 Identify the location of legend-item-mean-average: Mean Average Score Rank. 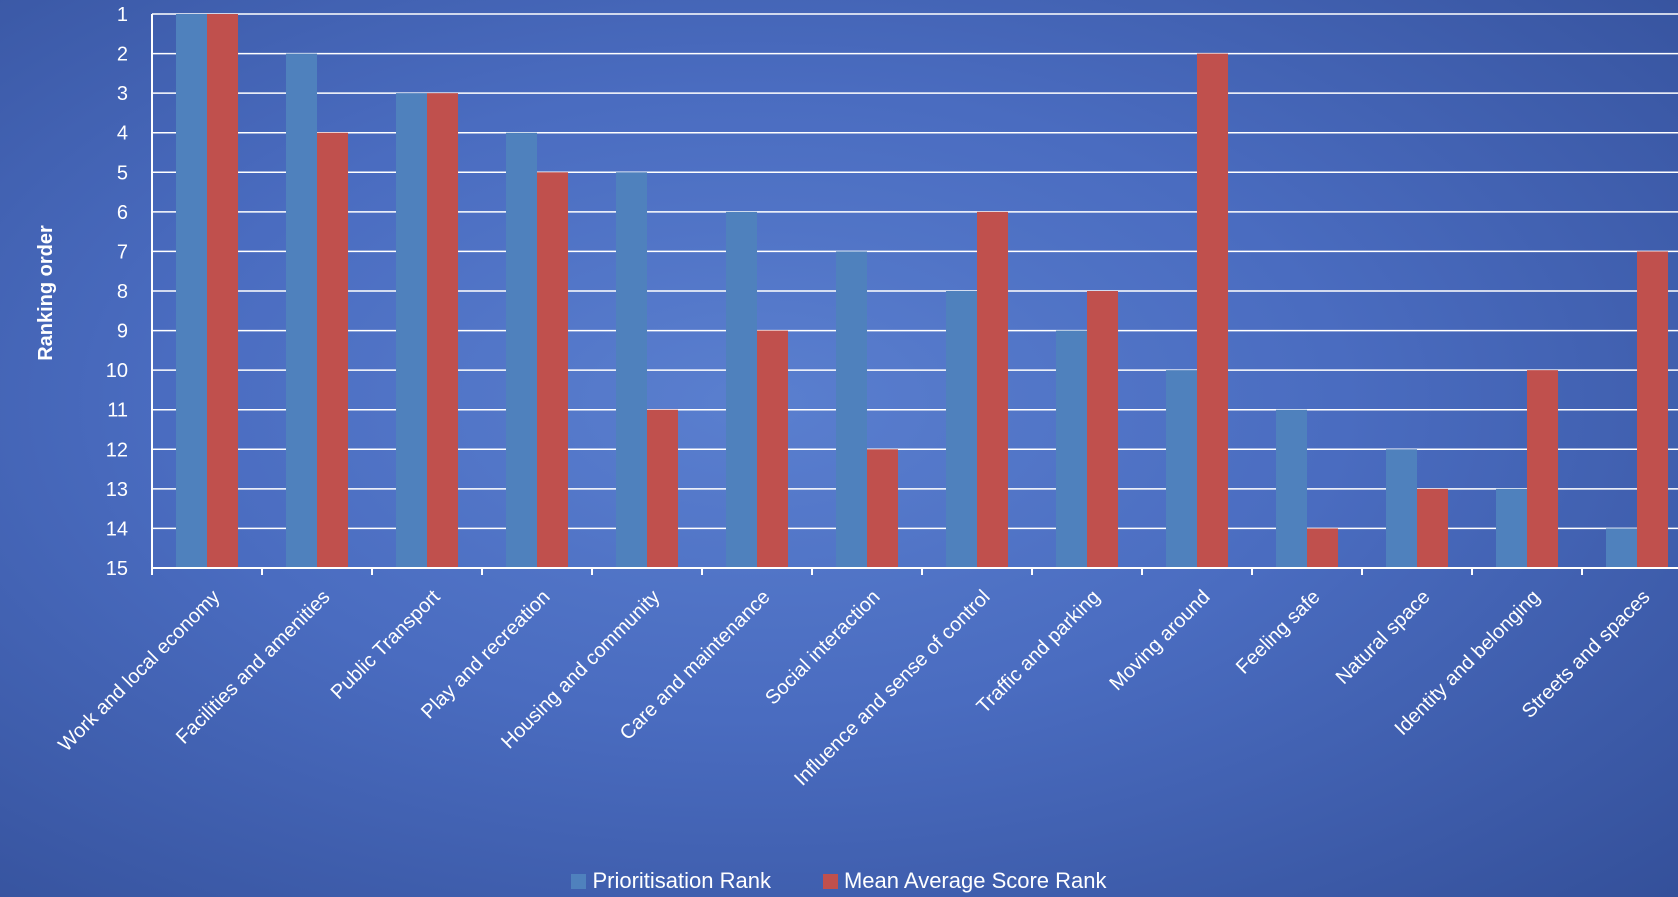
(964, 881).